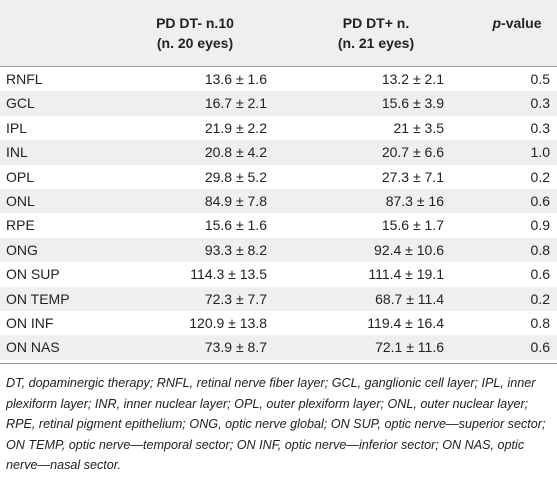 This screenshot has height=481, width=557. Describe the element at coordinates (38, 298) in the screenshot. I see `row-label: ON TEMP` at that location.